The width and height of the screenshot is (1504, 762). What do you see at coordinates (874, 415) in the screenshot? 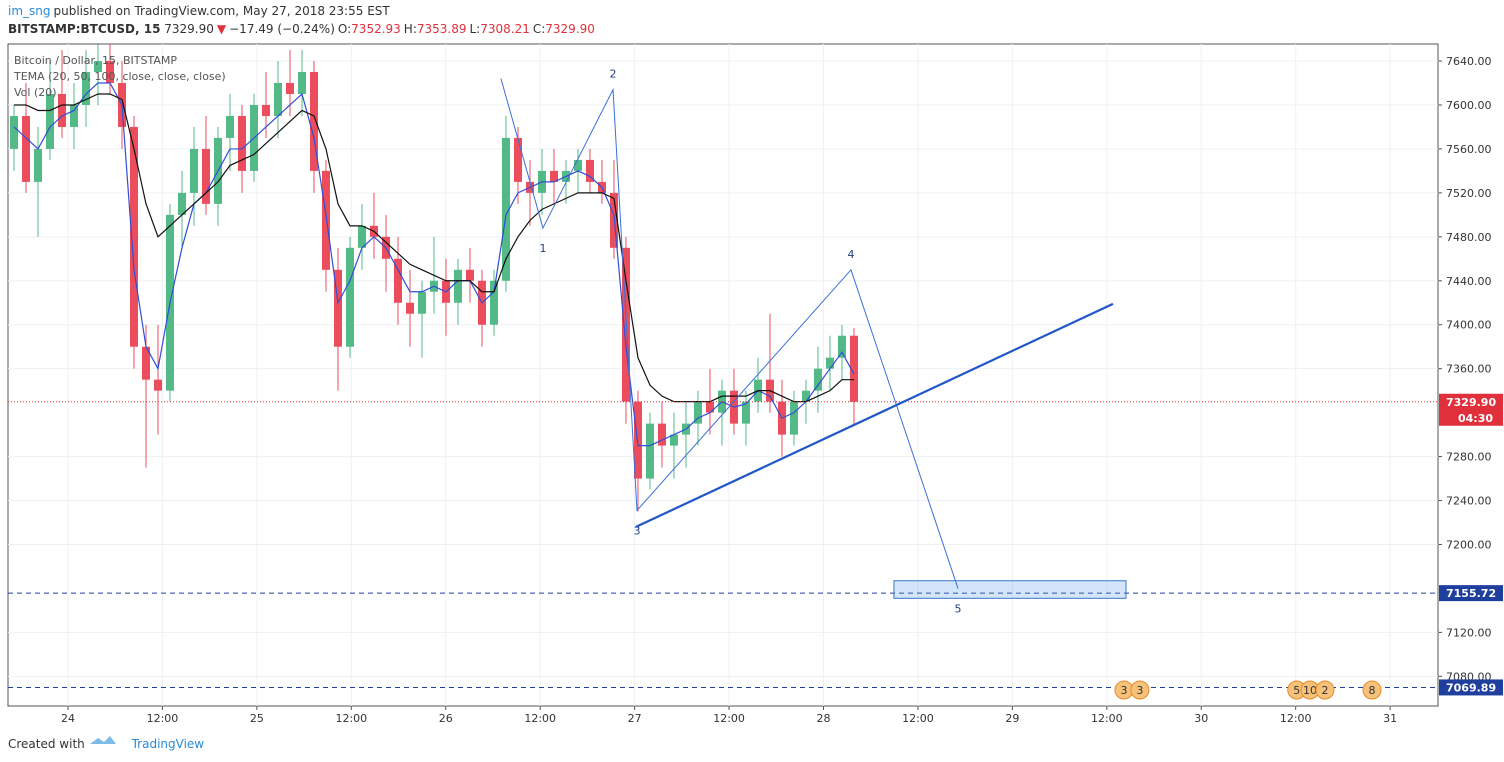
I see `trend-line` at bounding box center [874, 415].